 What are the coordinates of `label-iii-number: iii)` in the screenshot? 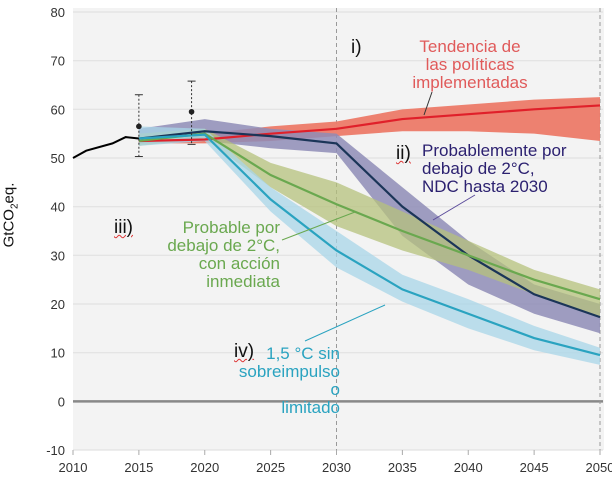 It's located at (123, 227).